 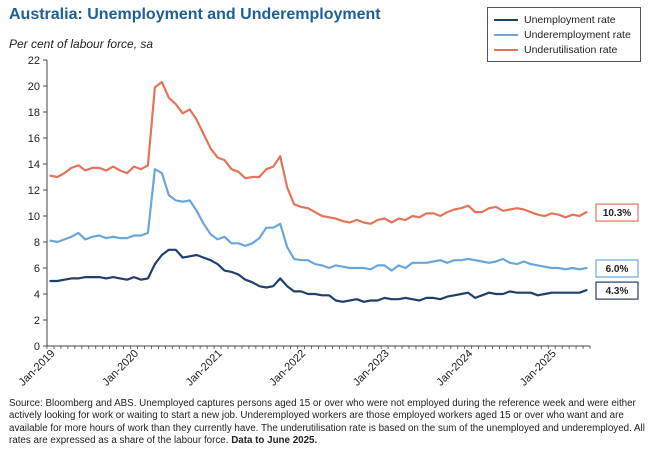 I want to click on x-tick-label: Jan-2023, so click(x=371, y=368).